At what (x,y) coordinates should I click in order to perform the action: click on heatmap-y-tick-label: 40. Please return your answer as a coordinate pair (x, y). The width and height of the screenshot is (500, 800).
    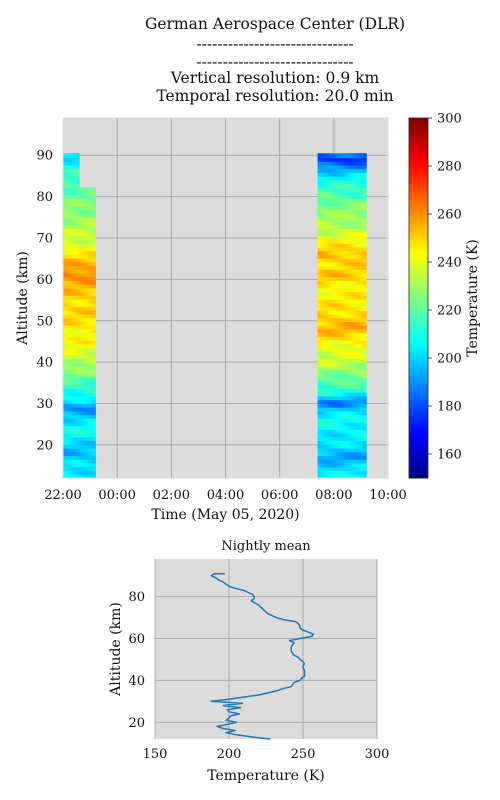
    Looking at the image, I should click on (44, 363).